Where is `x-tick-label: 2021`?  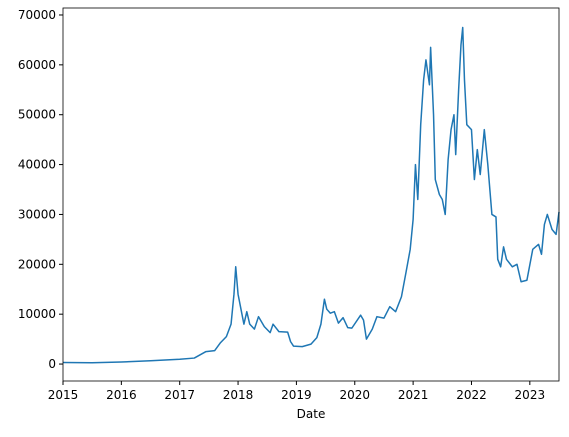
x-tick-label: 2021 is located at coordinates (413, 395).